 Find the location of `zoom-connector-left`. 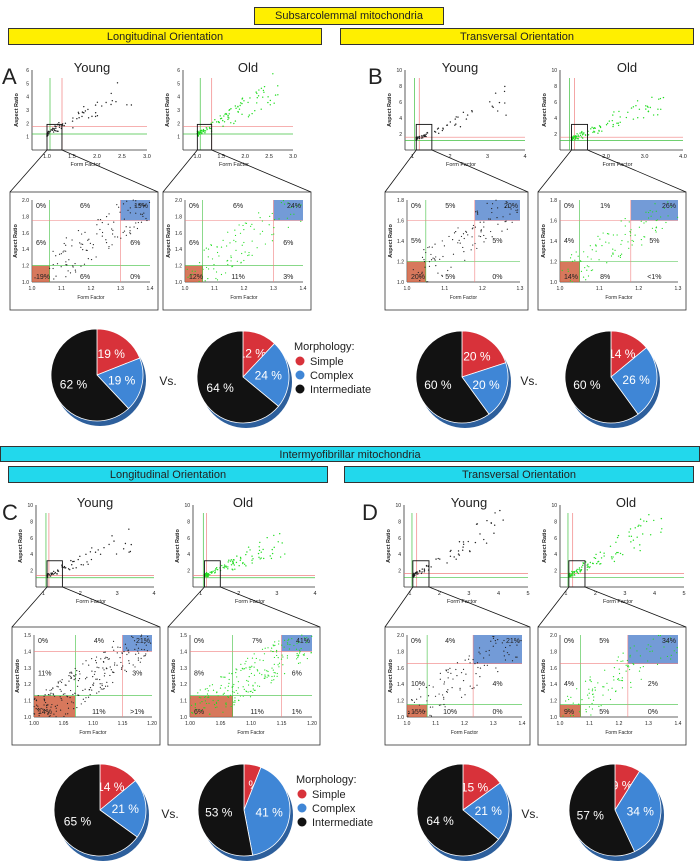

zoom-connector-left is located at coordinates (553, 607).